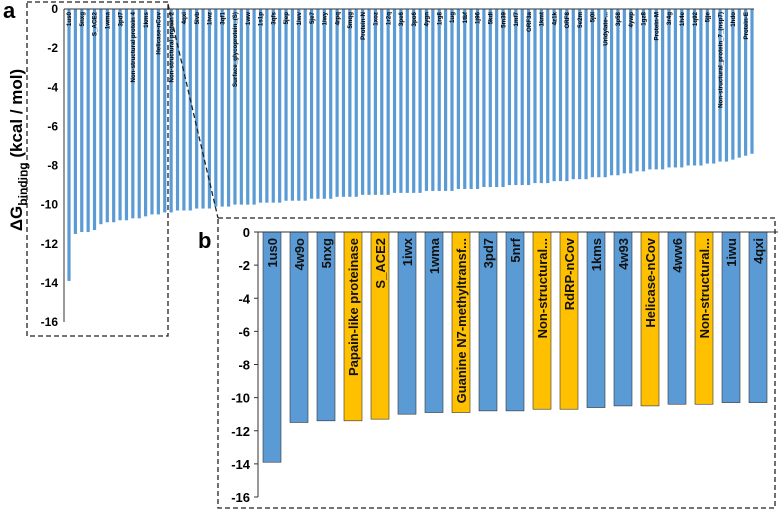 This screenshot has height=511, width=778. Describe the element at coordinates (18, 150) in the screenshot. I see `y-axis-title: ΔGbinding (kcal / mol)` at that location.